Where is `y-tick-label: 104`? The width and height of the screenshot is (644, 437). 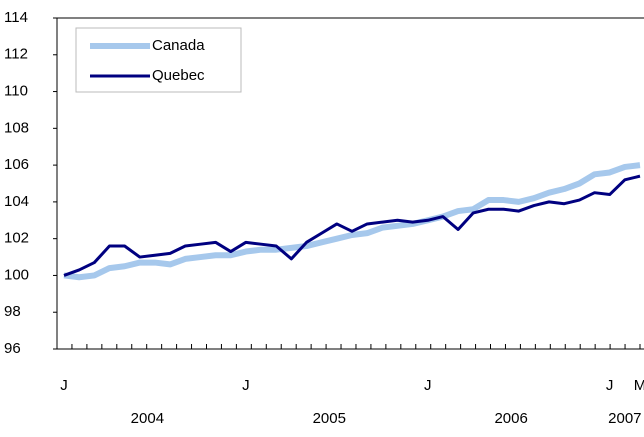 y-tick-label: 104 is located at coordinates (16, 201).